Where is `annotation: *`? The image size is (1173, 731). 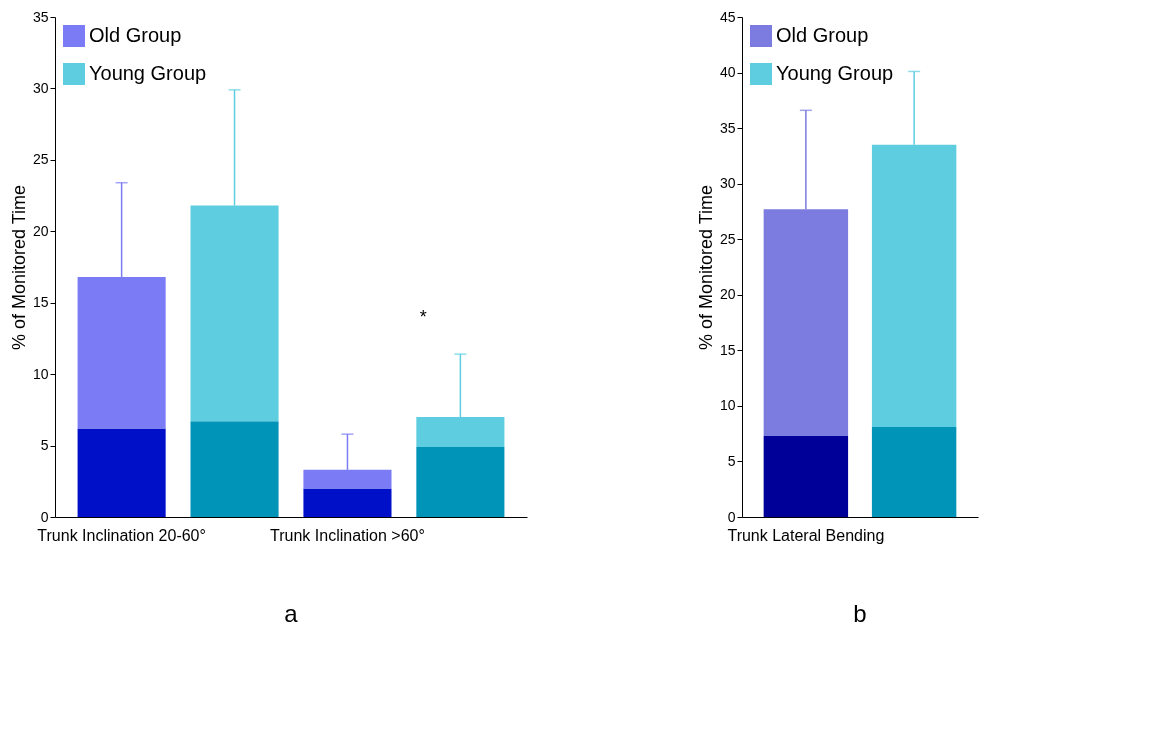
annotation: * is located at coordinates (423, 317).